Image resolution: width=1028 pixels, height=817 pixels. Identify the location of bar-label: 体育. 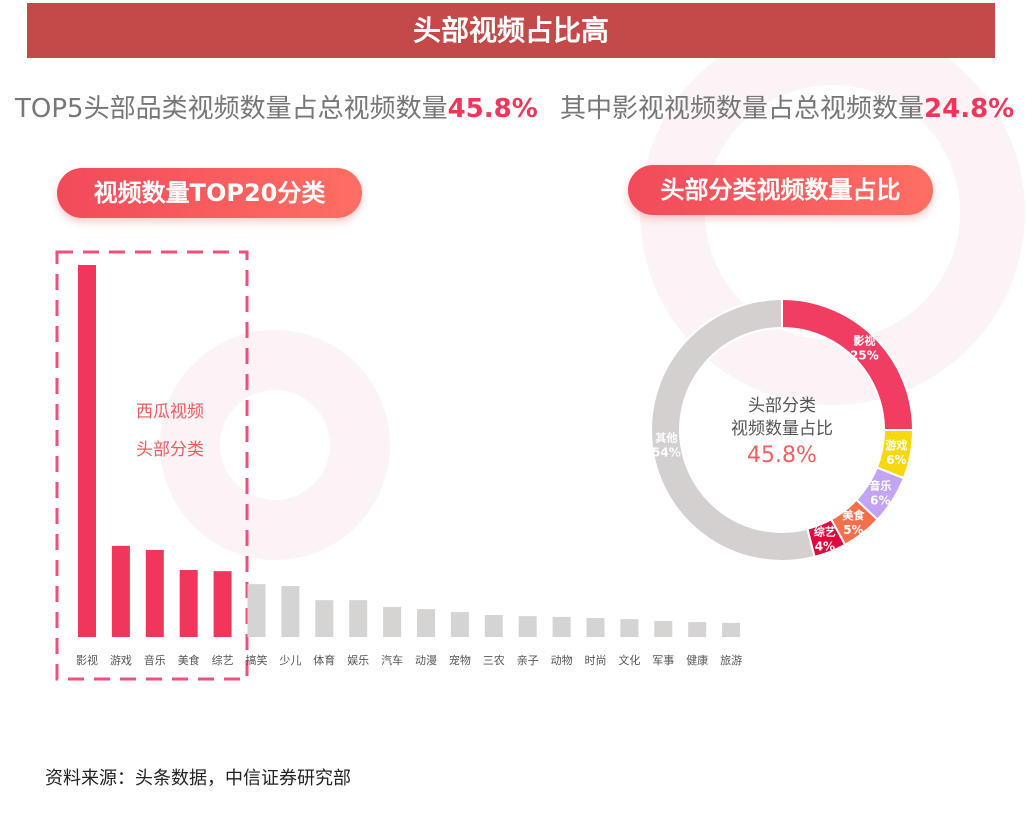
(324, 660).